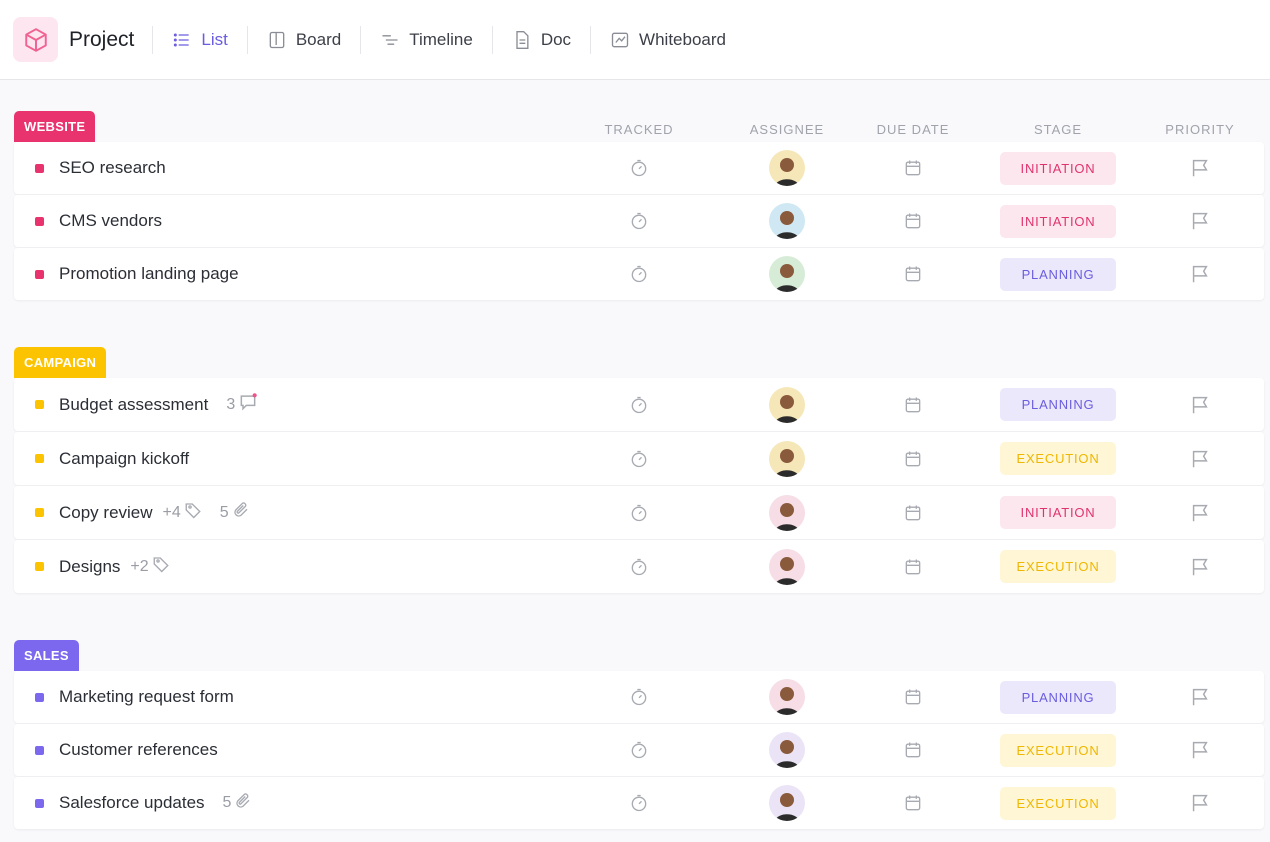 The image size is (1270, 842). What do you see at coordinates (146, 696) in the screenshot?
I see `task-name: Marketing request form` at bounding box center [146, 696].